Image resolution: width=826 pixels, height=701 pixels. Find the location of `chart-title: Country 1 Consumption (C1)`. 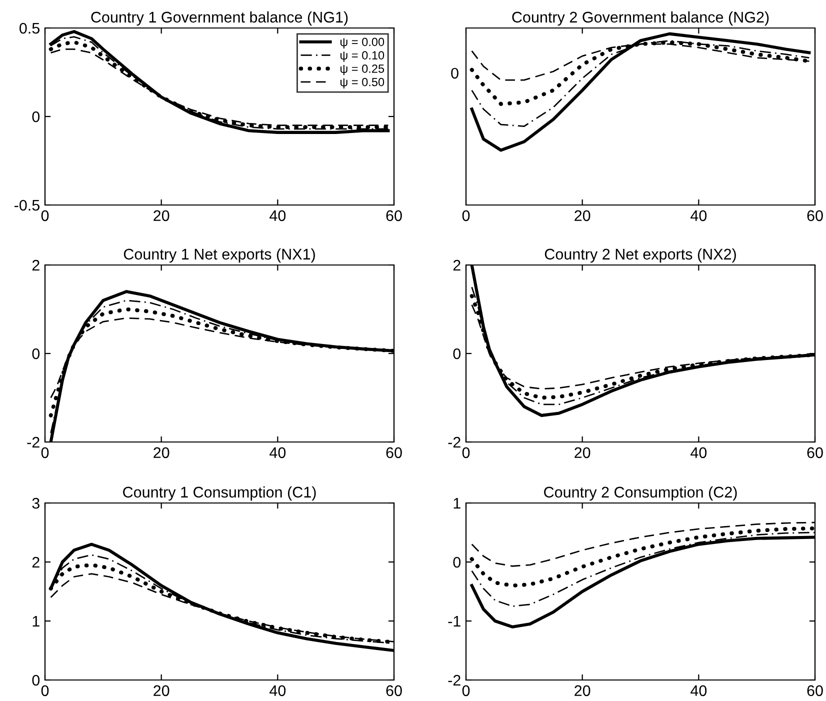

chart-title: Country 1 Consumption (C1) is located at coordinates (219, 493).